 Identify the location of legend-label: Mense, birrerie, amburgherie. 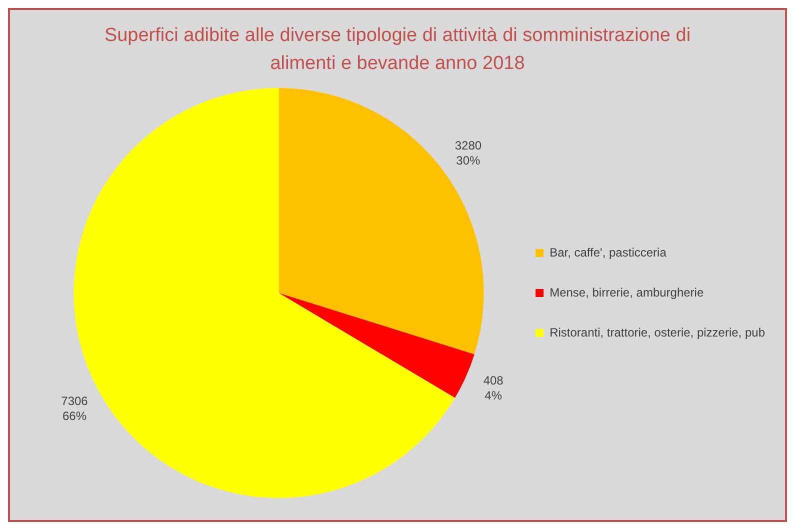
(627, 292).